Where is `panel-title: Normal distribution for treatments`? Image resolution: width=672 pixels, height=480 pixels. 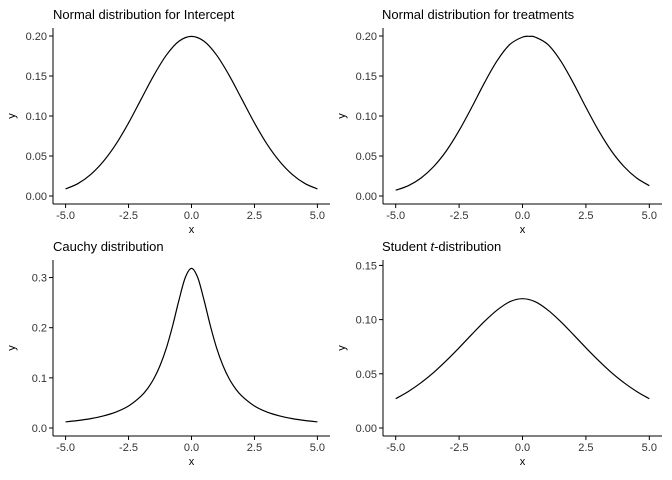
panel-title: Normal distribution for treatments is located at coordinates (478, 14).